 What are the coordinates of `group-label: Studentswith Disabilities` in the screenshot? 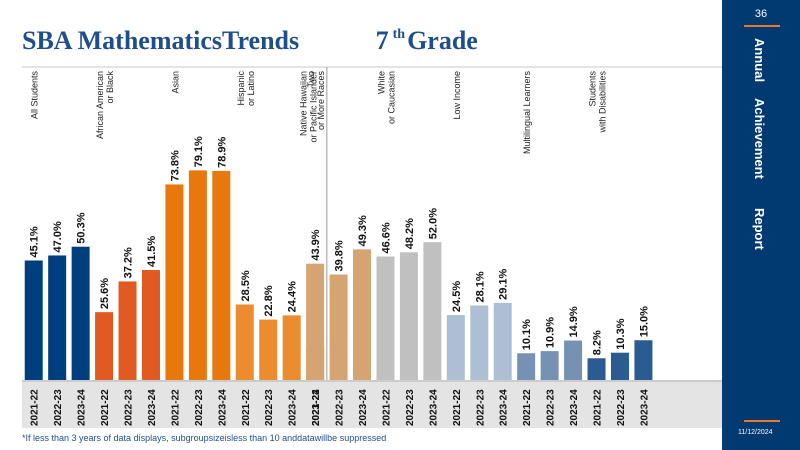 It's located at (598, 102).